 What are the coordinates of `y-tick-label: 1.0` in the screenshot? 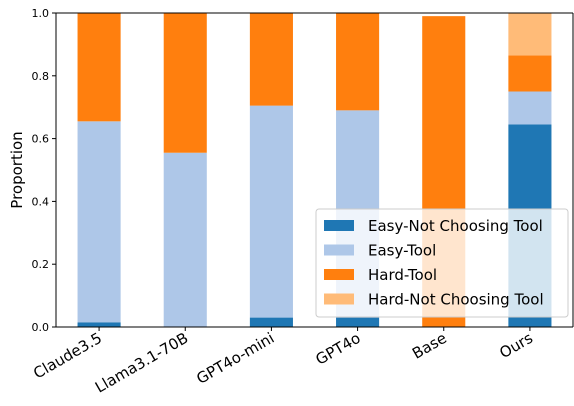 It's located at (41, 13).